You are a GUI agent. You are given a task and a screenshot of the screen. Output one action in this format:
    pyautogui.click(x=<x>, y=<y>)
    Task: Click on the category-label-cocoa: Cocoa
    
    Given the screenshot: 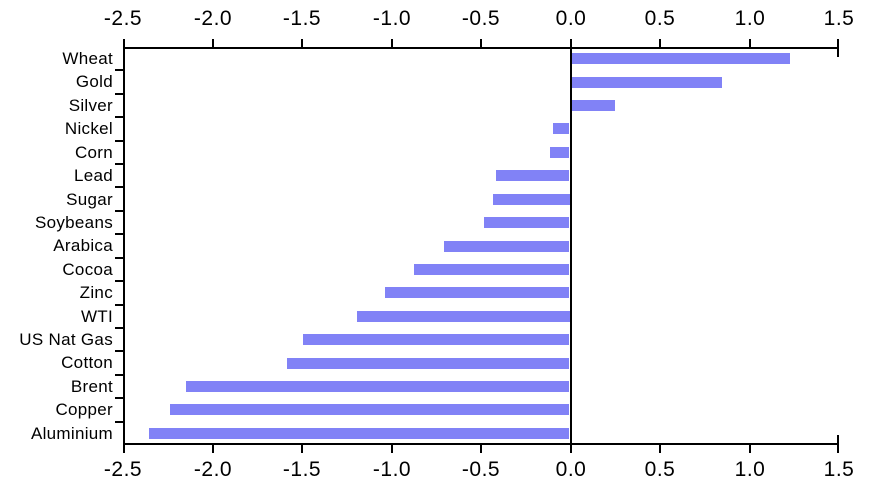 What is the action you would take?
    pyautogui.click(x=87, y=269)
    